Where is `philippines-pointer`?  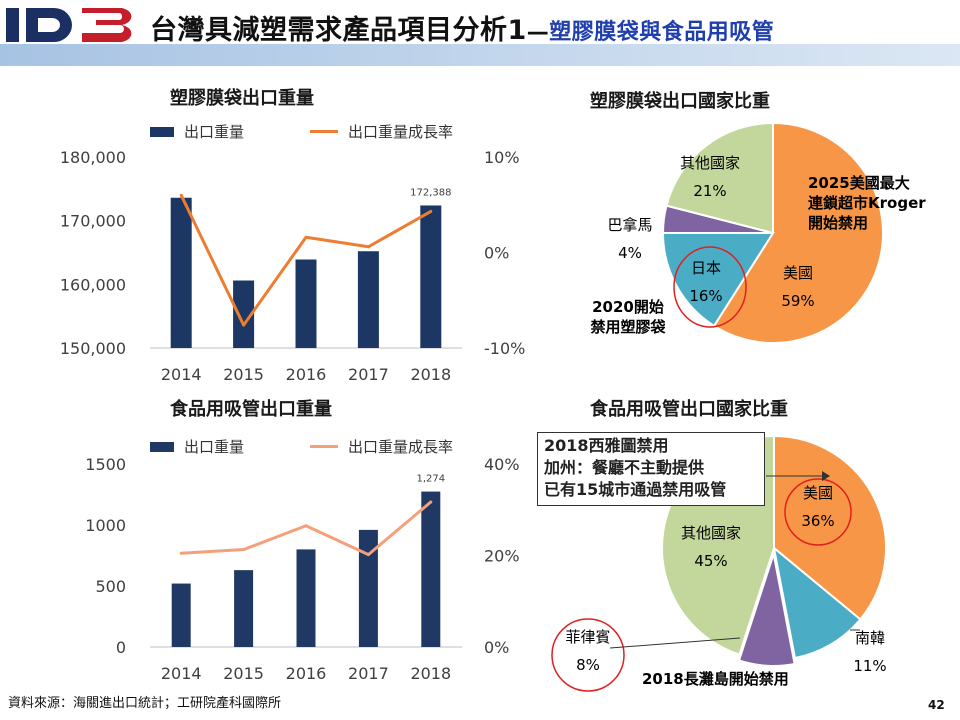
philippines-pointer is located at coordinates (675, 643).